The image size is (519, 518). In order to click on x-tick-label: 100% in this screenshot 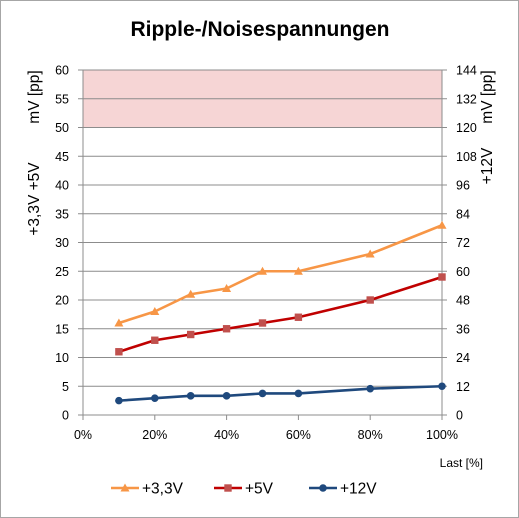, I will do `click(442, 435)`.